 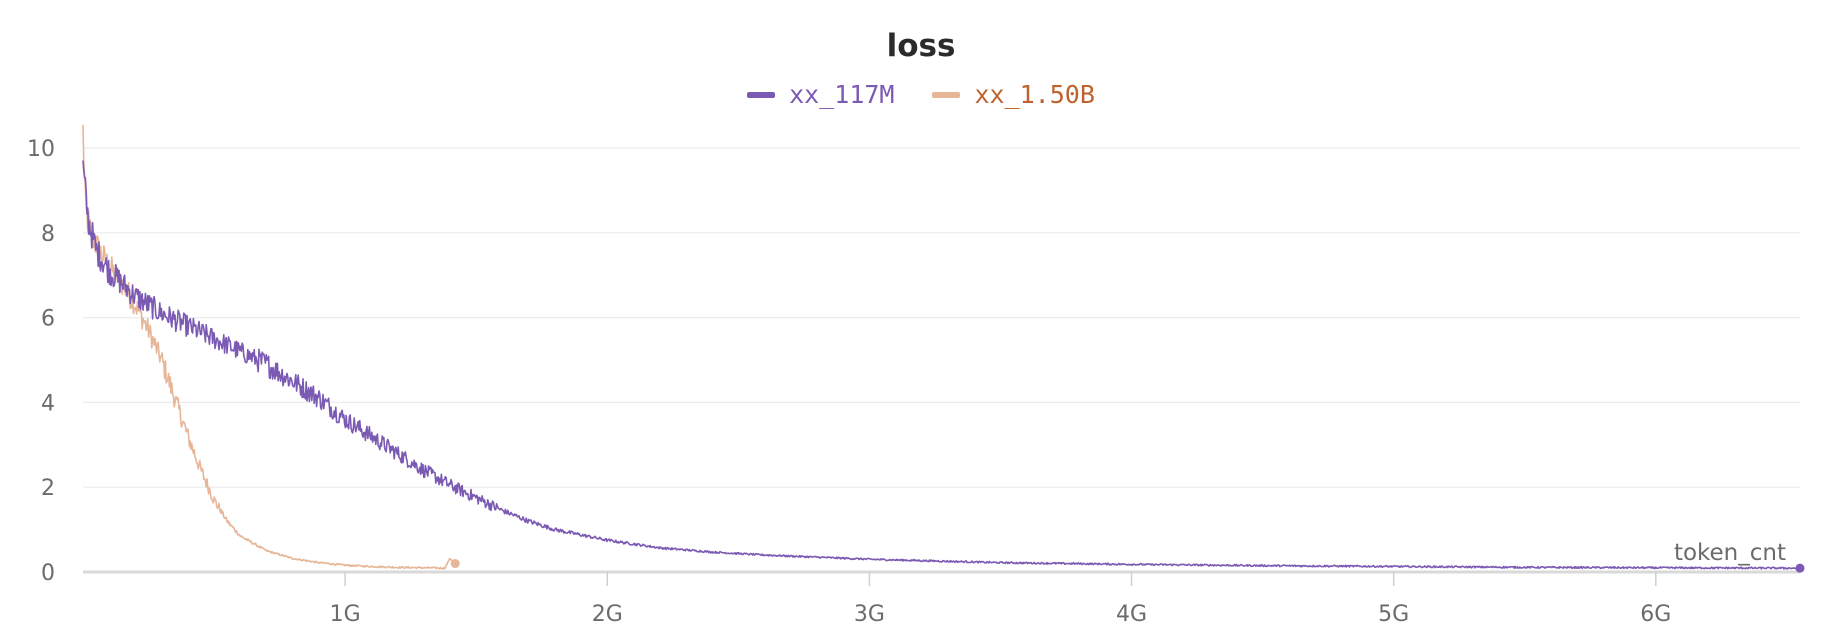 What do you see at coordinates (48, 573) in the screenshot?
I see `ytick-label-0: 0` at bounding box center [48, 573].